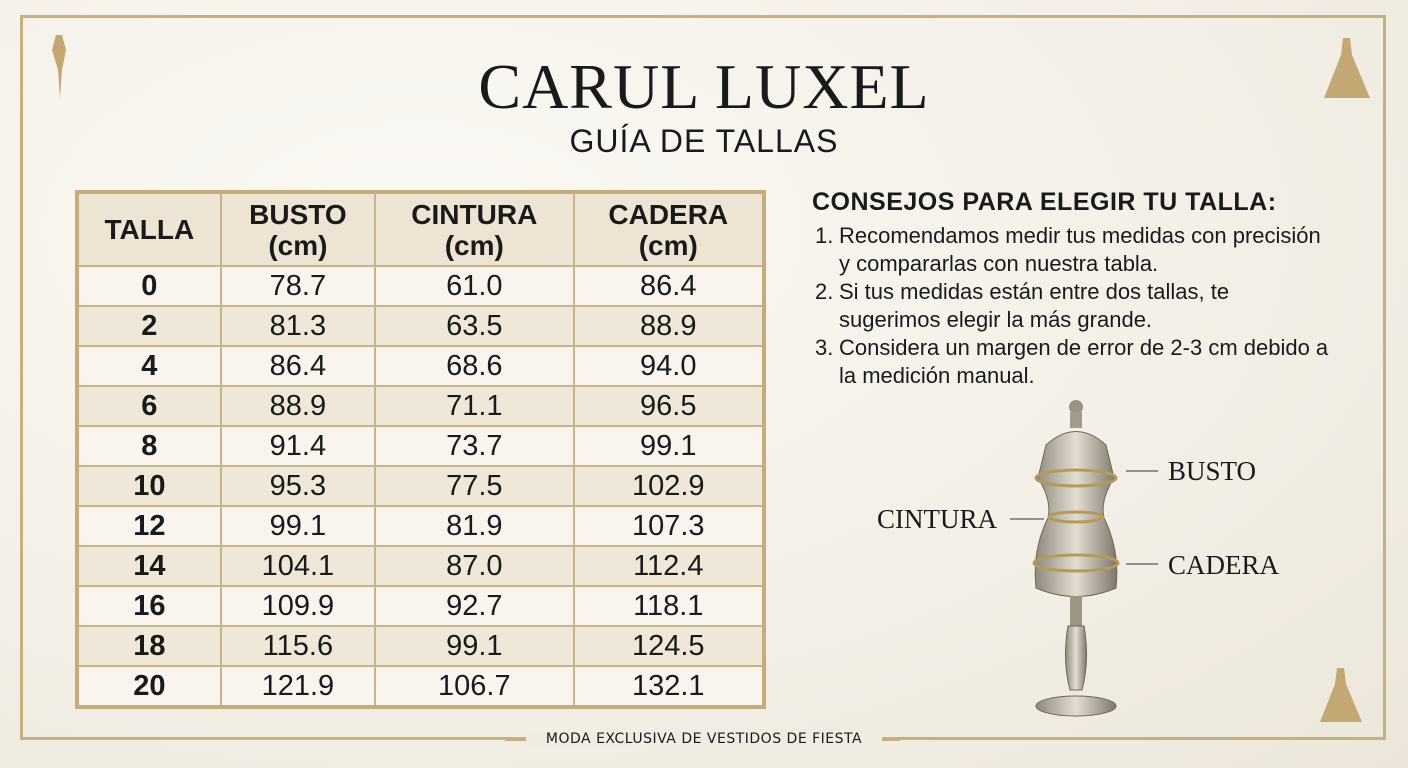 This screenshot has width=1408, height=768. What do you see at coordinates (669, 566) in the screenshot?
I see `measure-cell: 112.4` at bounding box center [669, 566].